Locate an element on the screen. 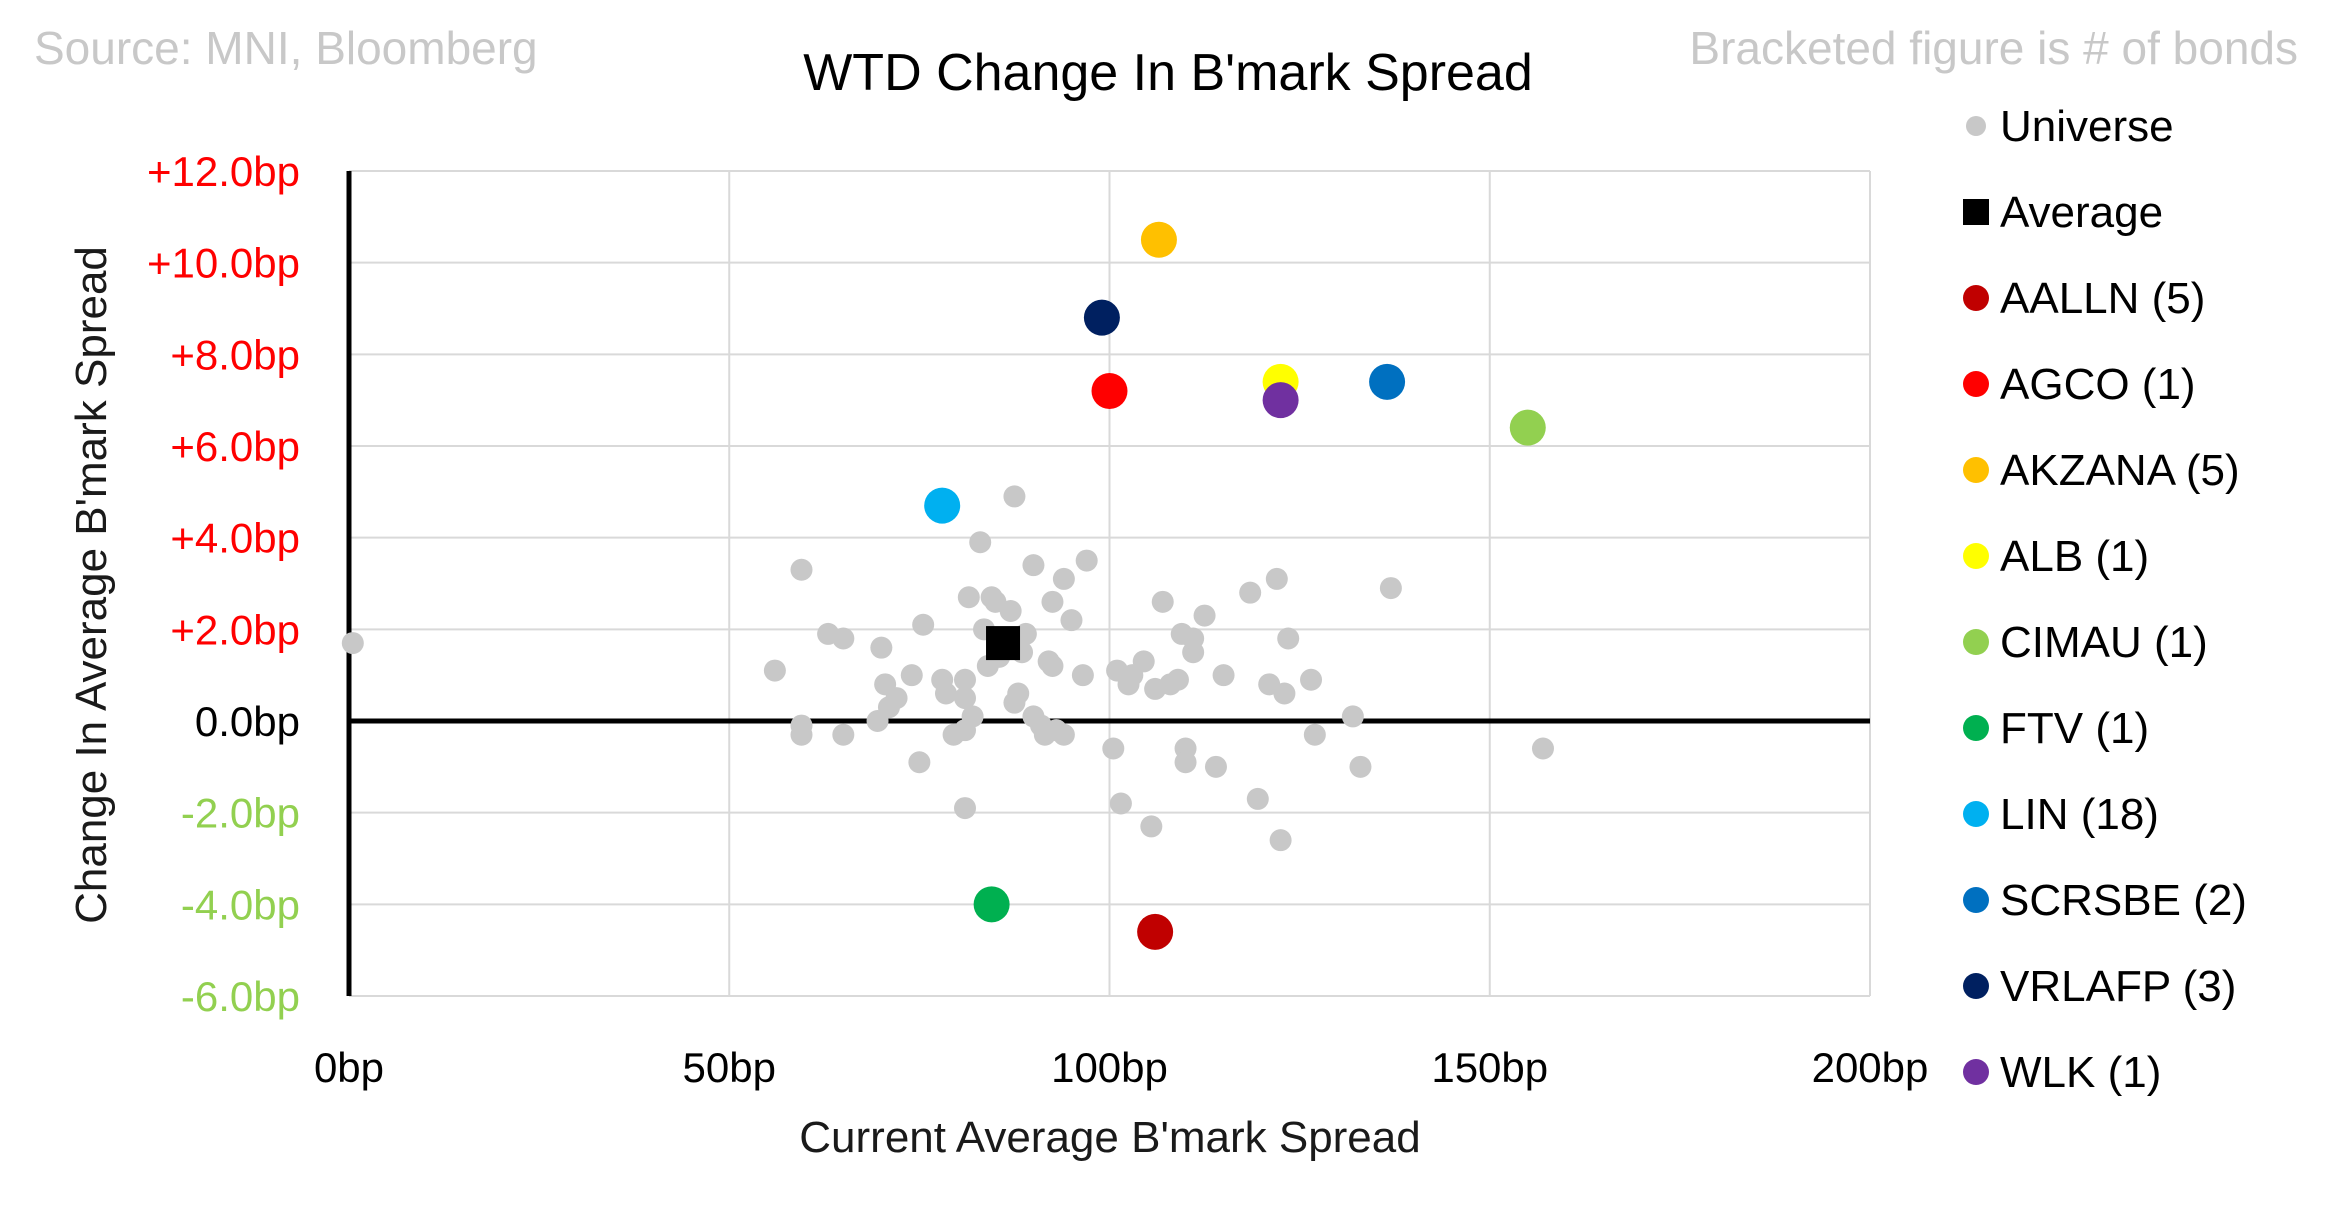  x-tick-label: 100bp is located at coordinates (1109, 1067).